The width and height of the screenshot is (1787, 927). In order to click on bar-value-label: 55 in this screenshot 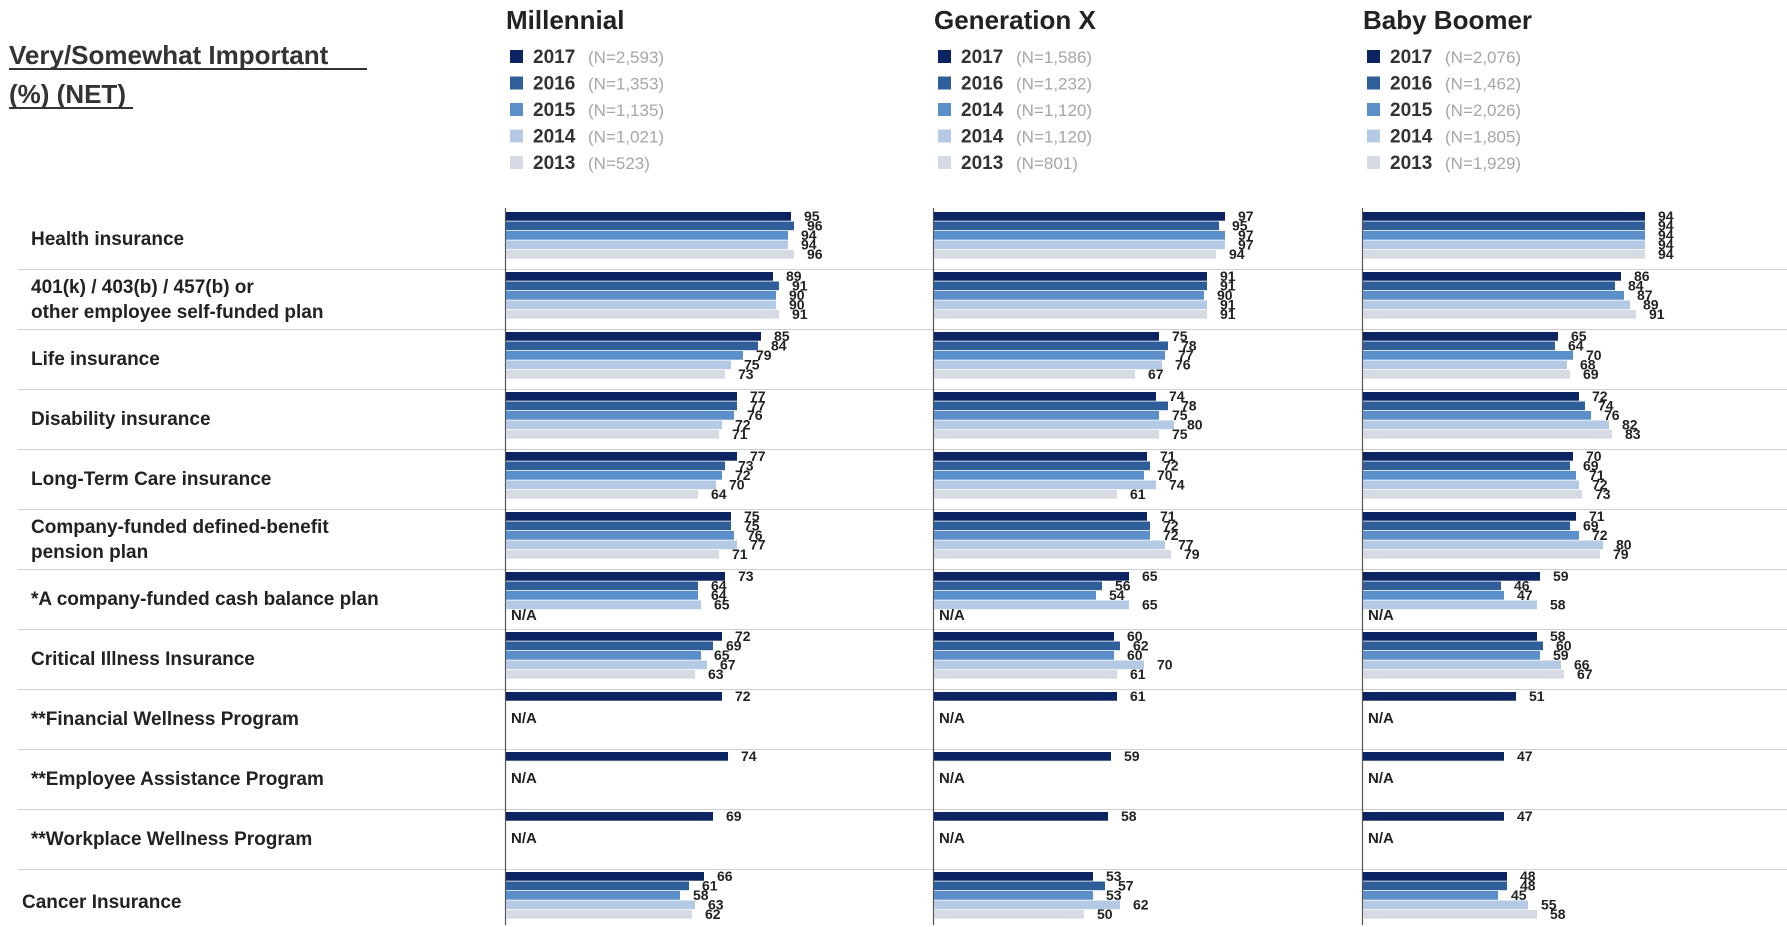, I will do `click(1549, 905)`.